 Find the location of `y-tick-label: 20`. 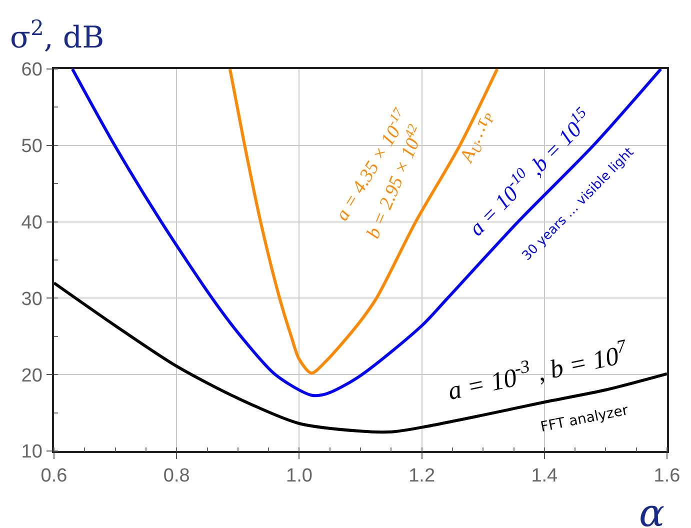

y-tick-label: 20 is located at coordinates (31, 375).